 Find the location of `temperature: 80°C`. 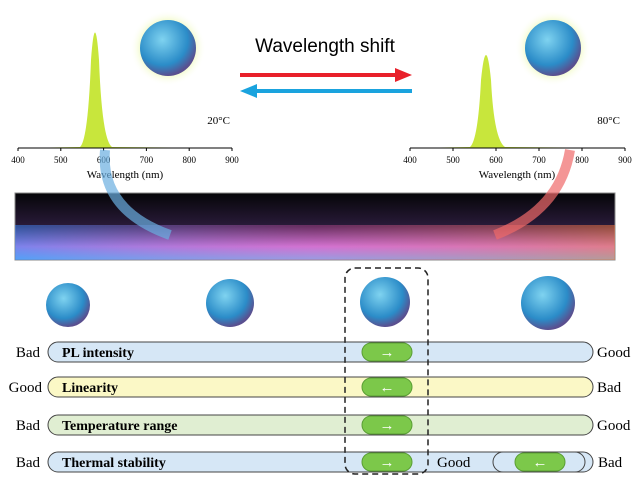

temperature: 80°C is located at coordinates (608, 121).